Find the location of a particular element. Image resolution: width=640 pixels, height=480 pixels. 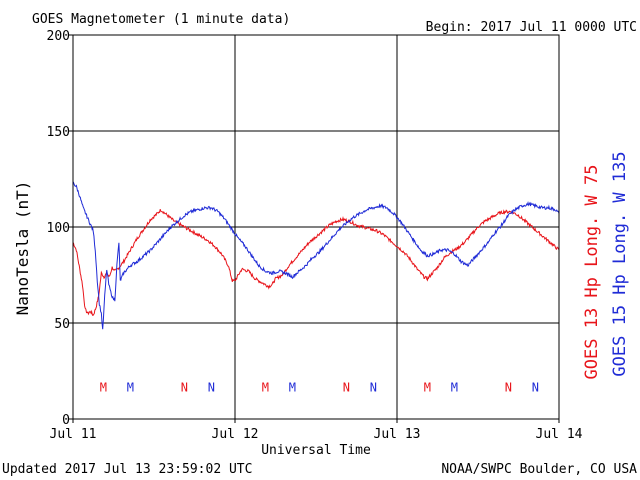

y-tick-label: 150 is located at coordinates (58, 132).